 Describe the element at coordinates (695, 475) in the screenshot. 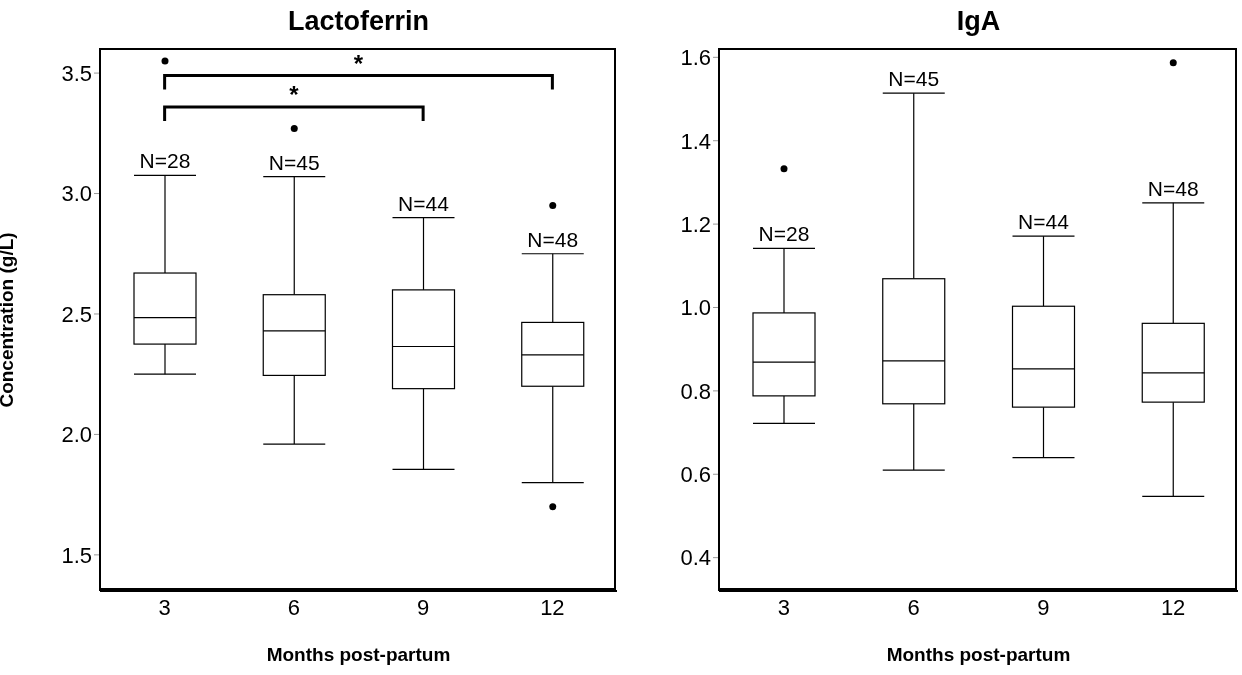

I see `y-tick-label: 0.6` at that location.